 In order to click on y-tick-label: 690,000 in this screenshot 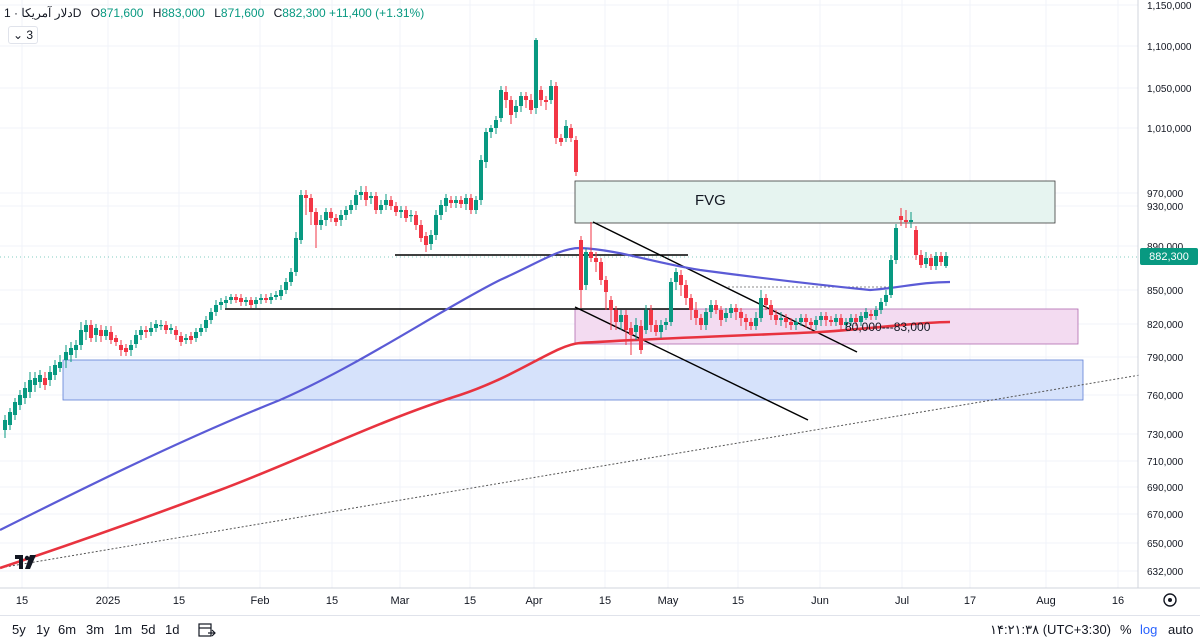, I will do `click(1165, 488)`.